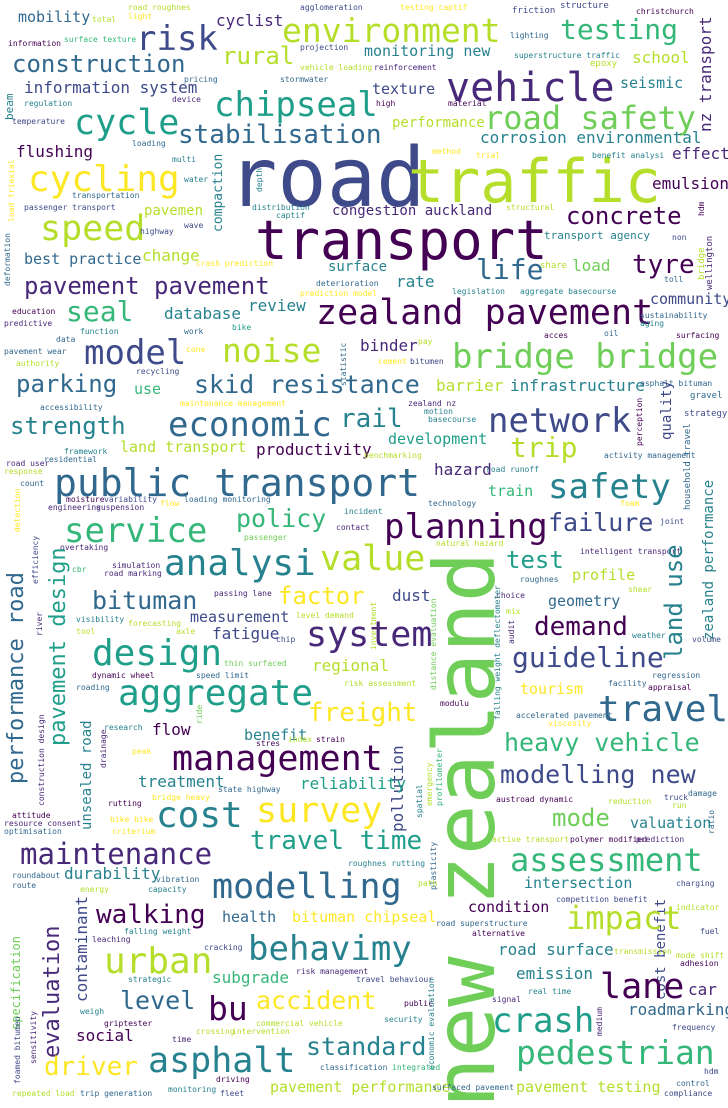  What do you see at coordinates (530, 88) in the screenshot?
I see `word-vehicle: vehicle` at bounding box center [530, 88].